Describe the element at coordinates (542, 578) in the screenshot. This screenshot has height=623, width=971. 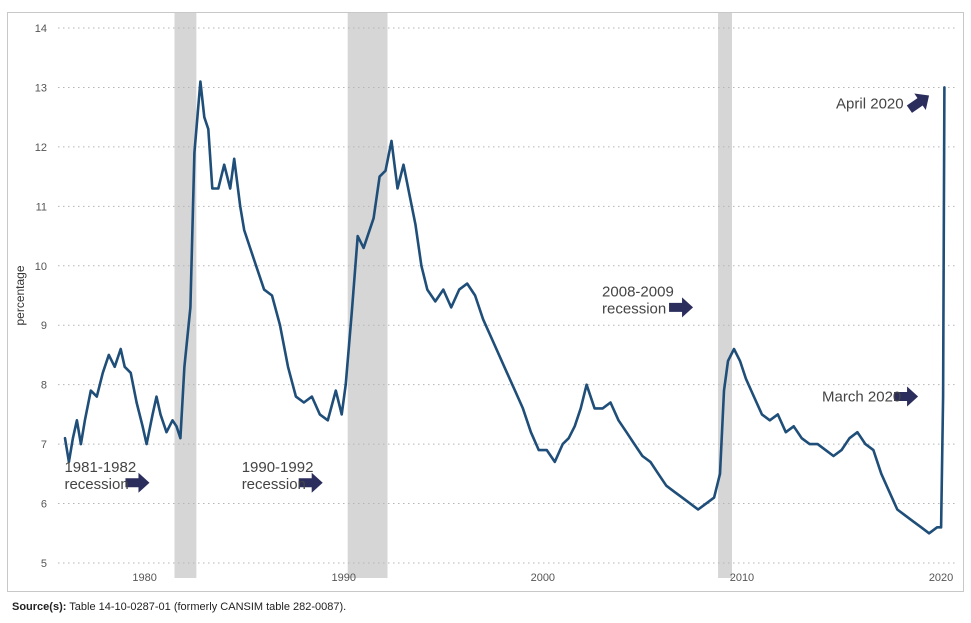
I see `x-tick-labels: 1980 1990 2000 2010 2020` at that location.